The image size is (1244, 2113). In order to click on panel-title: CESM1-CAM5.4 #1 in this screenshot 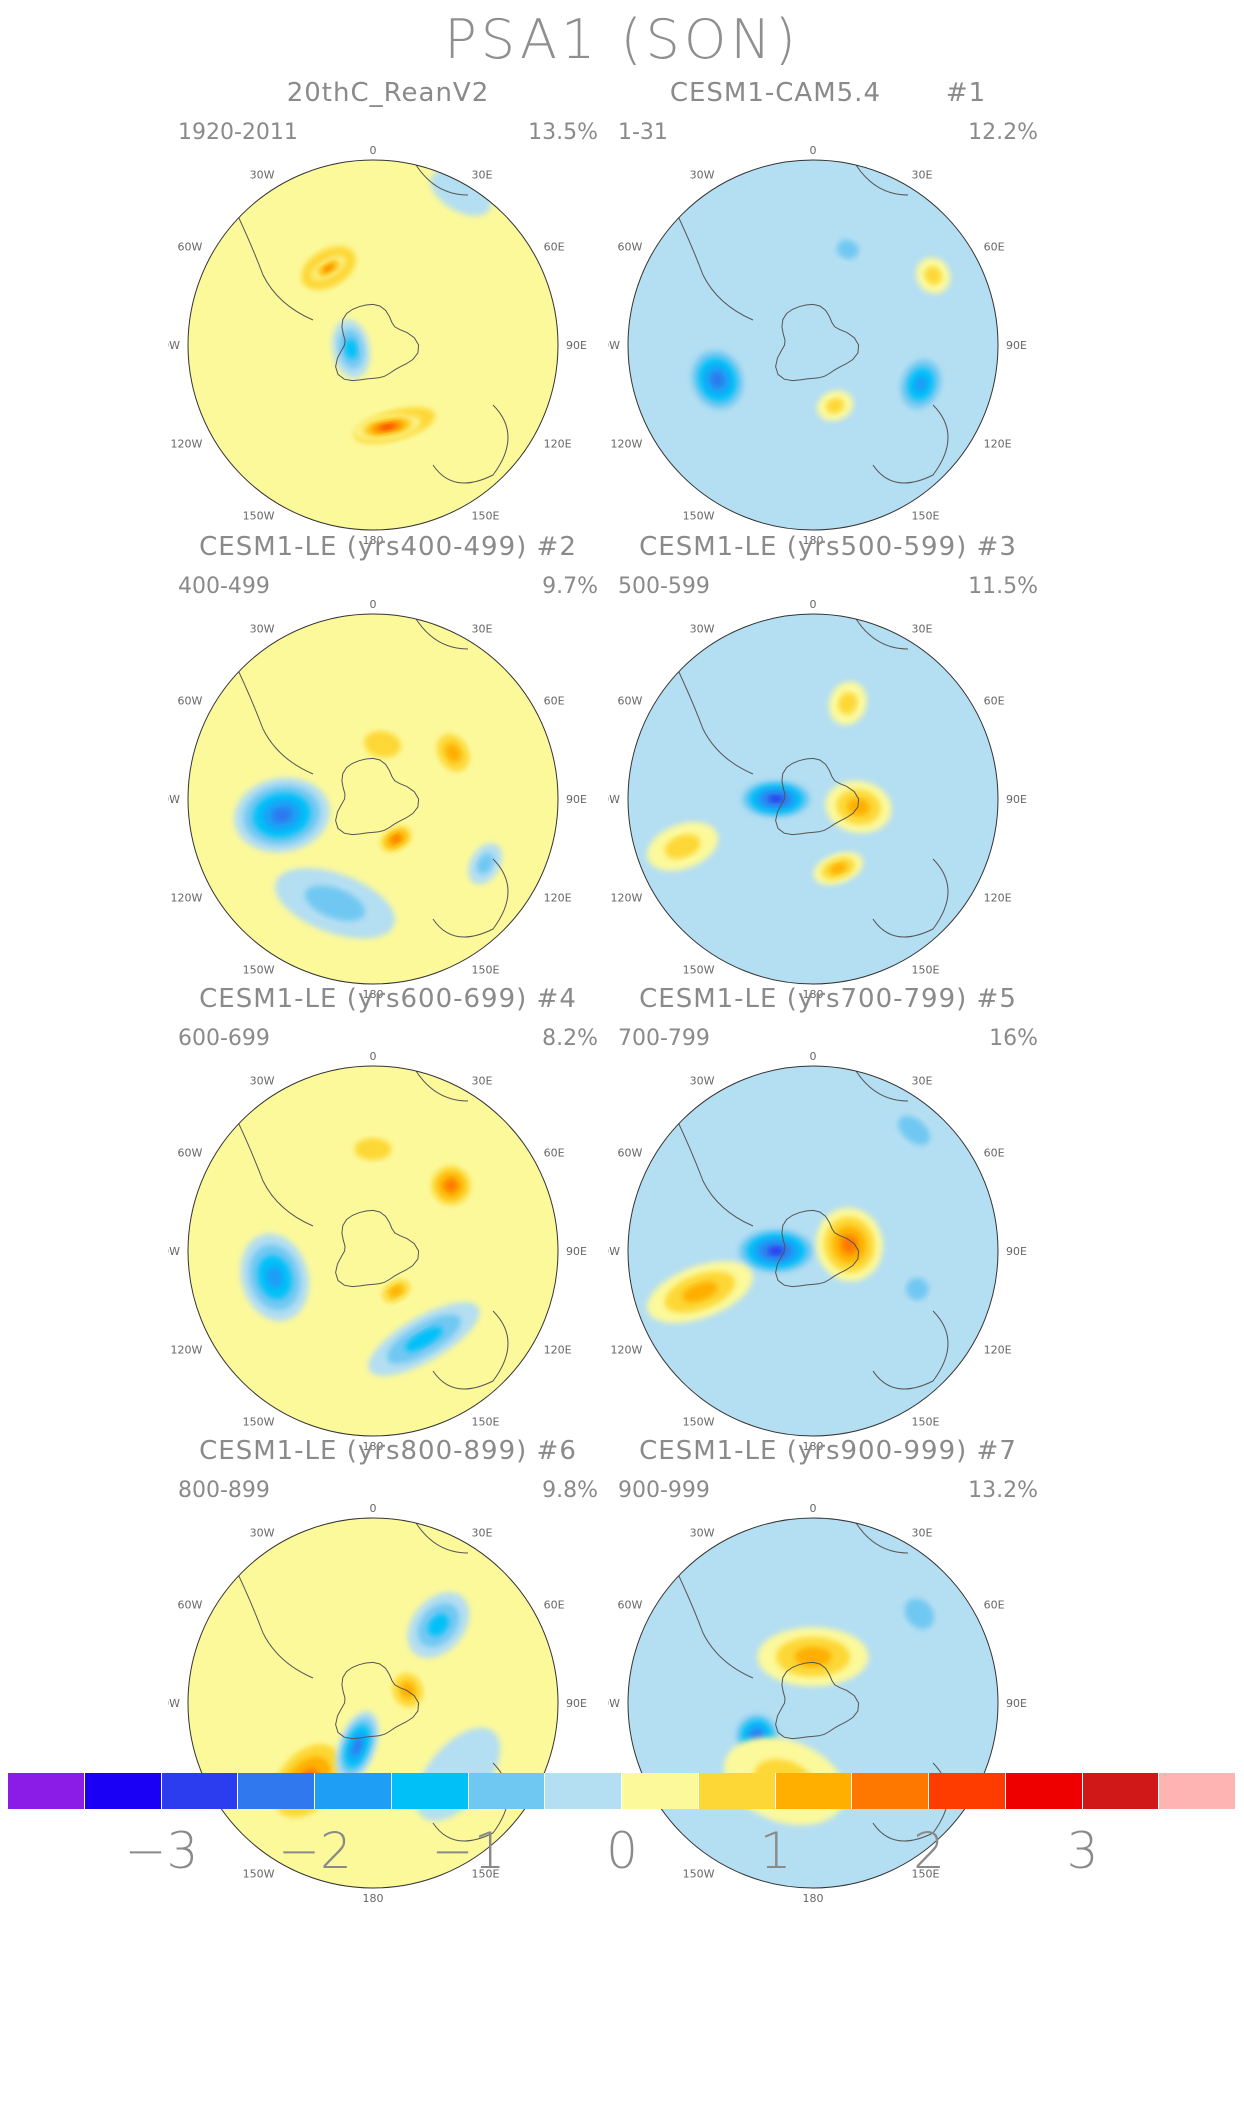, I will do `click(828, 93)`.